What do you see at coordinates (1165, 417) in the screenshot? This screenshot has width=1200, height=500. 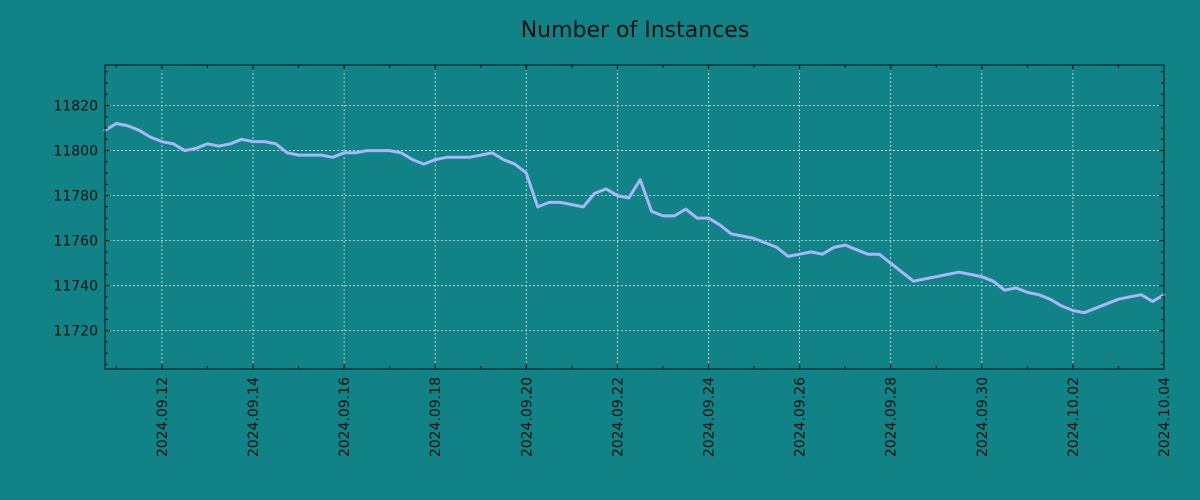 I see `x-tick-label: 2024.10.04` at bounding box center [1165, 417].